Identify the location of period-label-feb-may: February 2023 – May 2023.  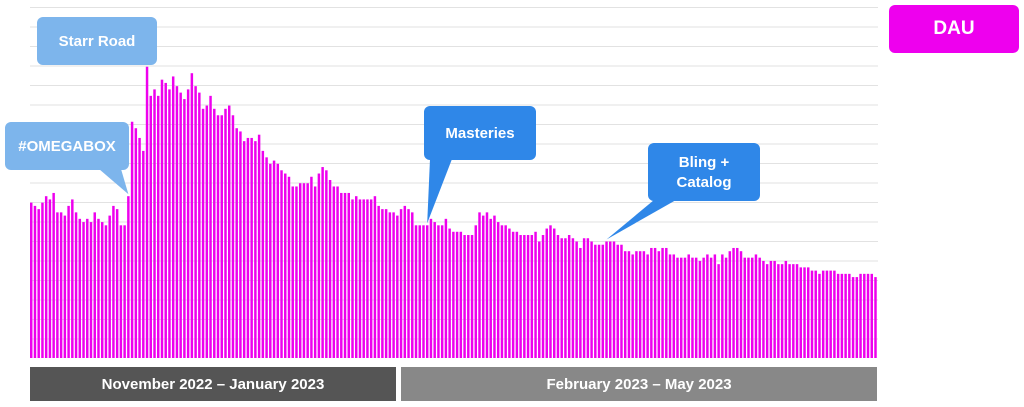
(639, 384).